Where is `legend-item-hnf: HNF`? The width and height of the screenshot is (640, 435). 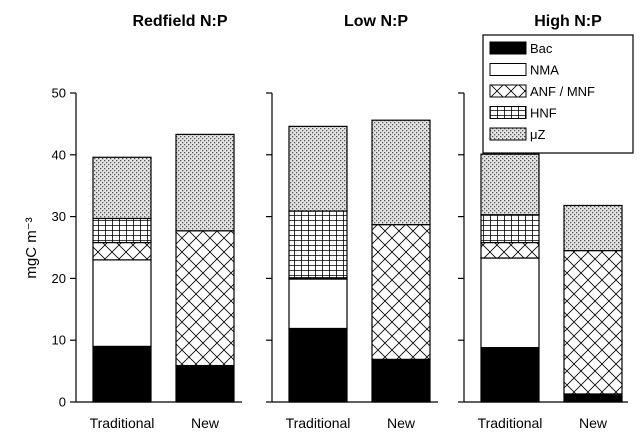 legend-item-hnf: HNF is located at coordinates (523, 113).